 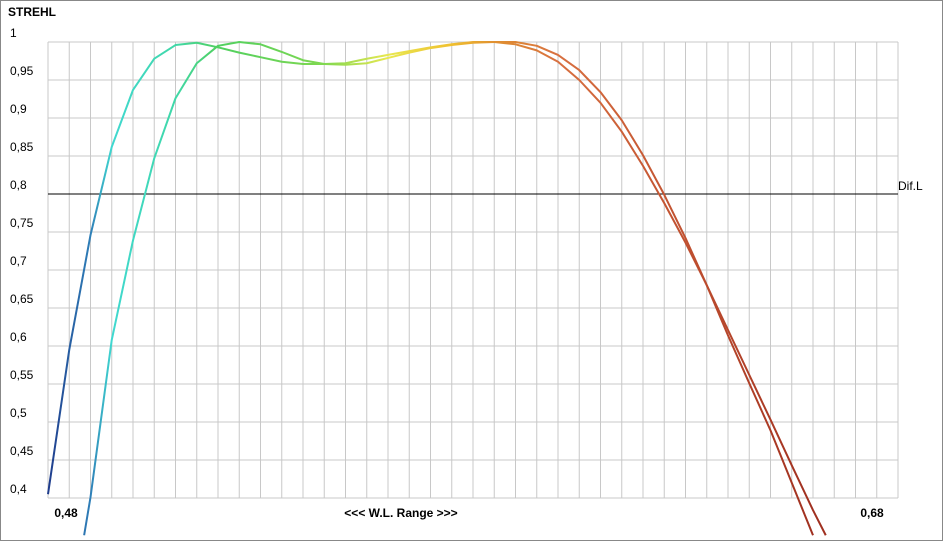 What do you see at coordinates (18, 337) in the screenshot?
I see `y-tick-label: 0,6` at bounding box center [18, 337].